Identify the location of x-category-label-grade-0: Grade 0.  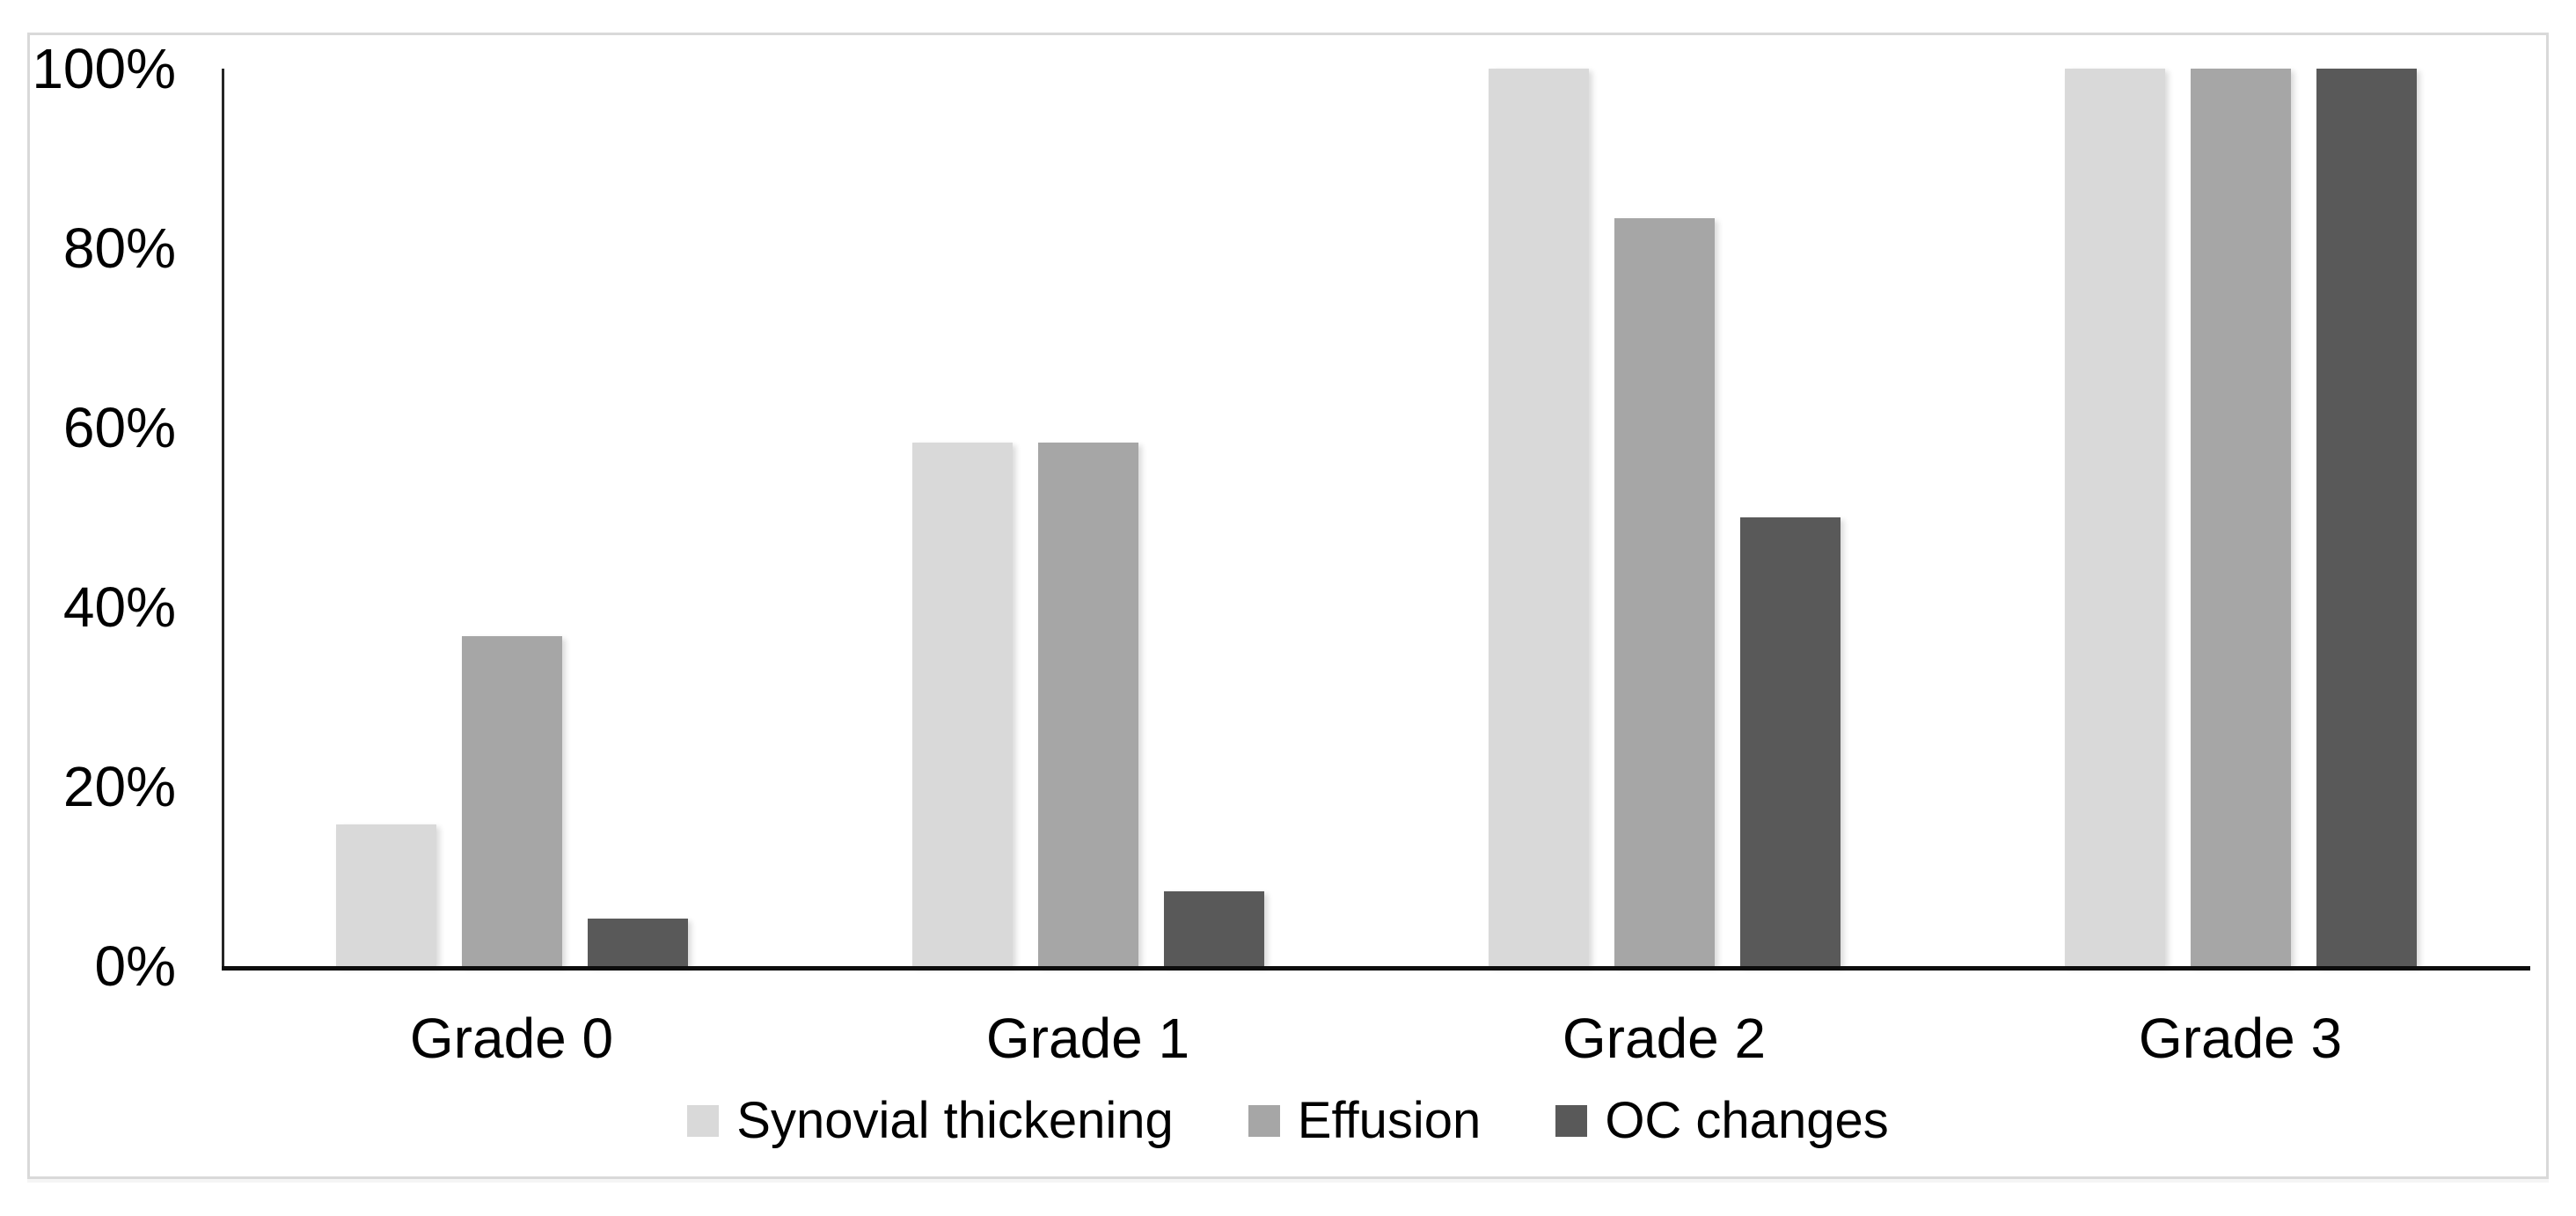
(511, 1039).